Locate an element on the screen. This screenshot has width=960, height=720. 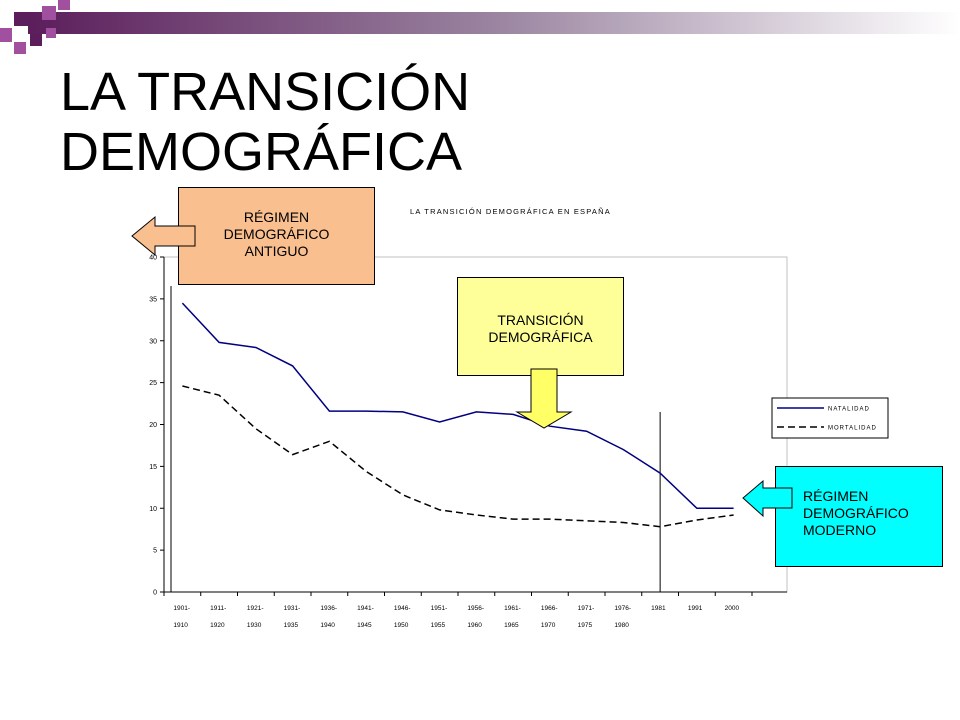
x-tick-label: 1950 is located at coordinates (401, 625).